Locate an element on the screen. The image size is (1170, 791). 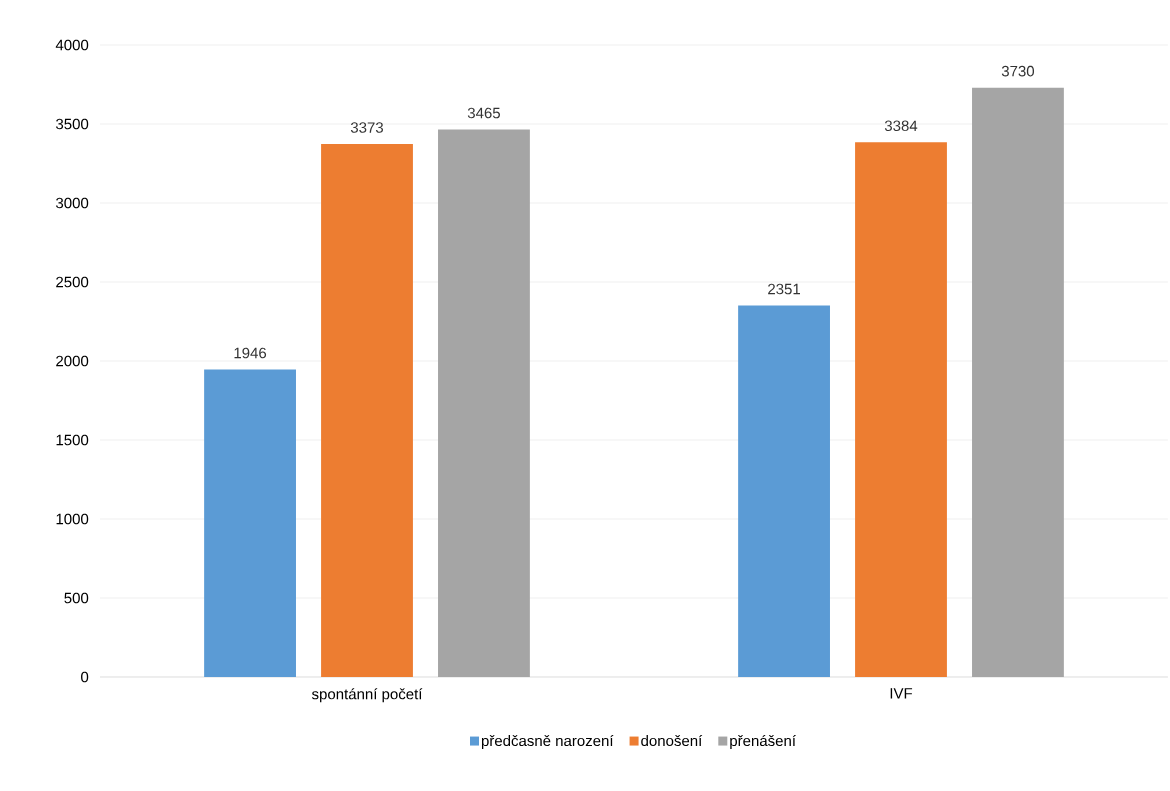
legend-label: donošení is located at coordinates (672, 740).